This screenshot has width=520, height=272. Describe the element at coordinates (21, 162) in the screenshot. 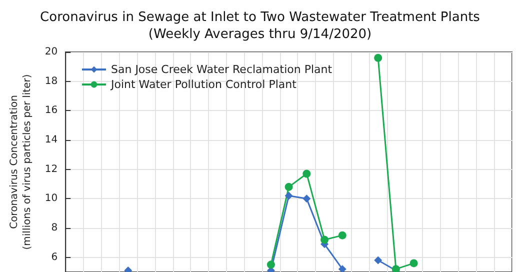

I see `y-axis-title: Coronavirus Concentration (millions of virus particles per liter)` at that location.